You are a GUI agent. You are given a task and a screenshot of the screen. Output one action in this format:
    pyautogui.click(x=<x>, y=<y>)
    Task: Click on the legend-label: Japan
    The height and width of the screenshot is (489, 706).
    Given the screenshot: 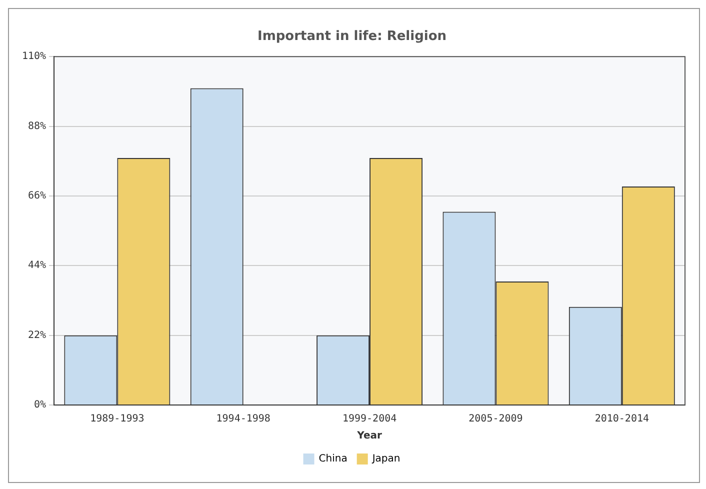 What is the action you would take?
    pyautogui.click(x=385, y=459)
    